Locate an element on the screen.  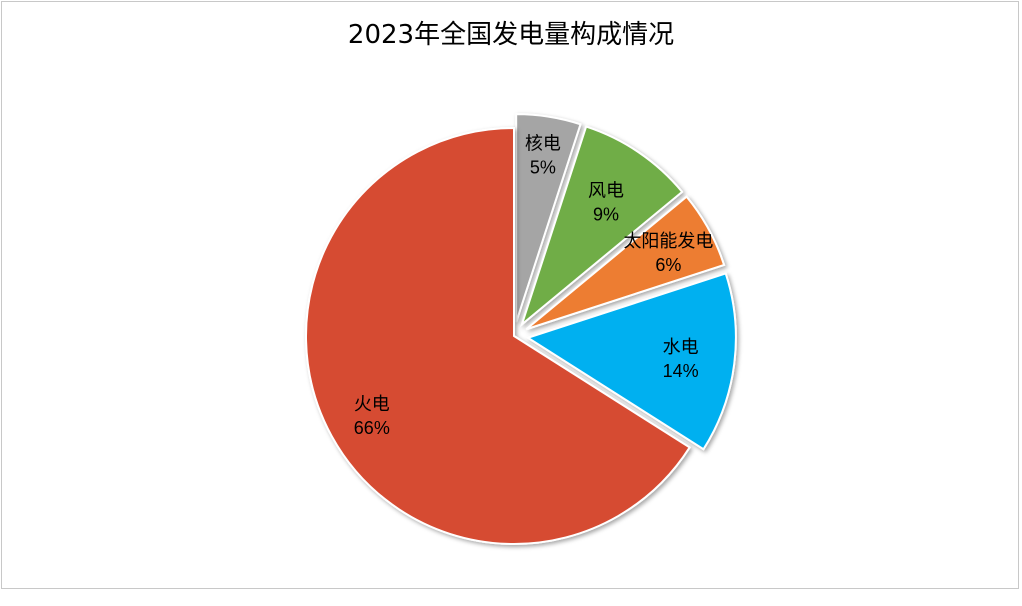
slice-name-label: 核电 is located at coordinates (543, 144).